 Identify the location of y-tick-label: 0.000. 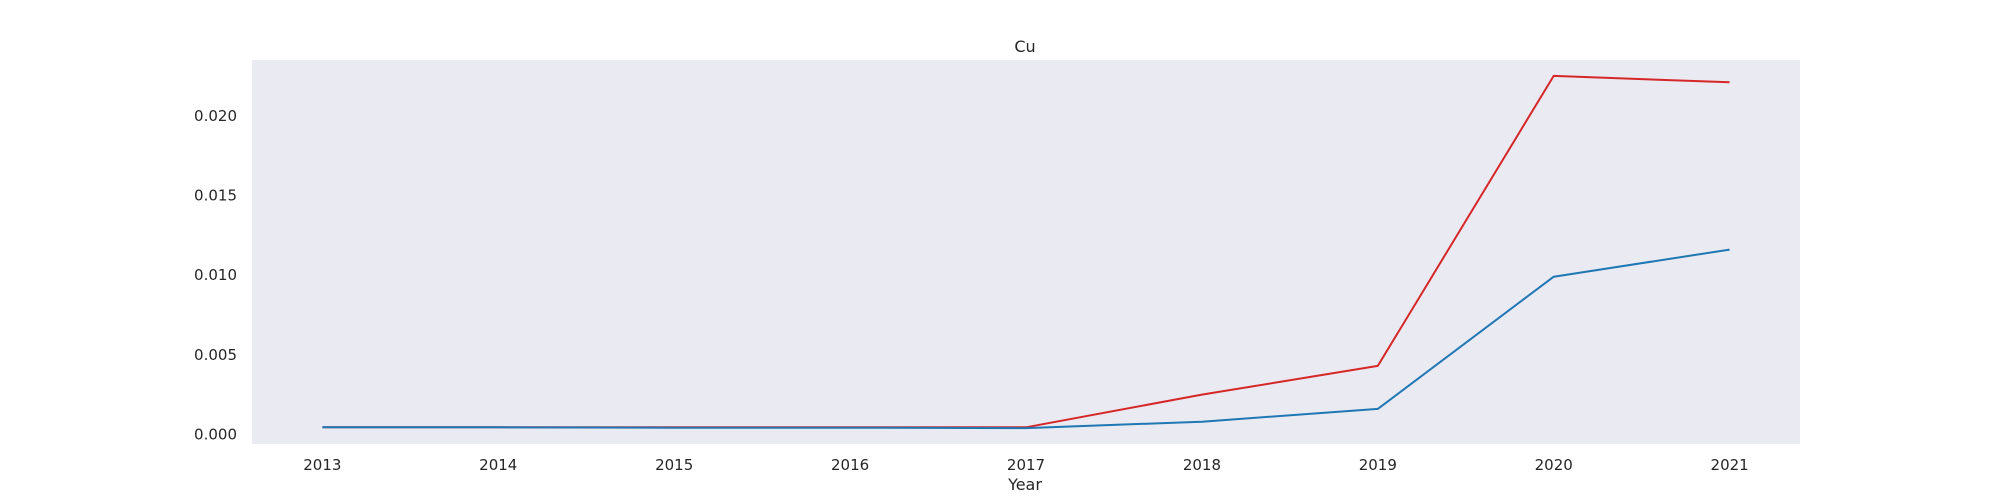
(215, 434).